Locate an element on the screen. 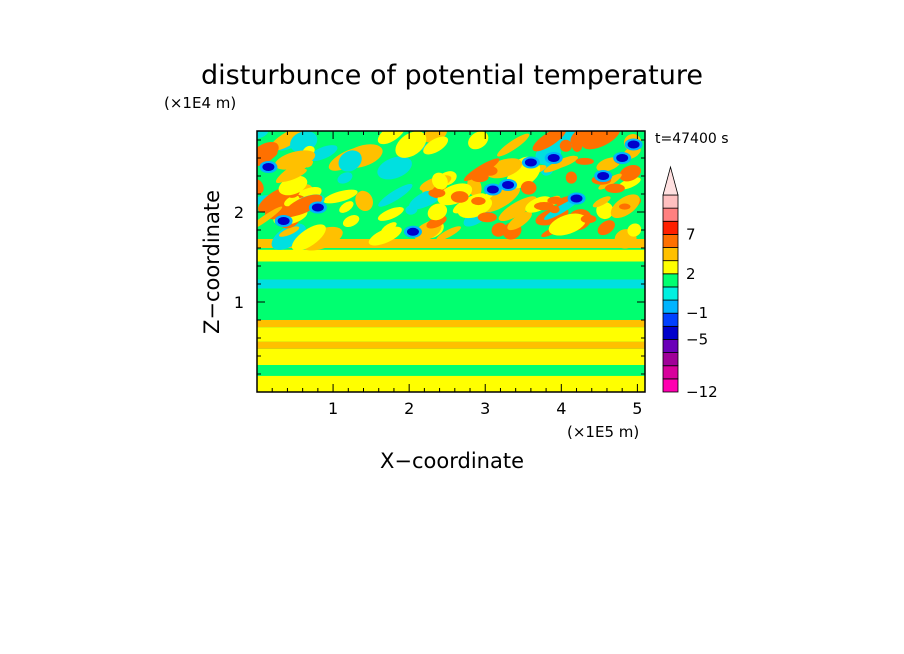 The width and height of the screenshot is (904, 654). colorbar-tick-label: −1 is located at coordinates (697, 313).